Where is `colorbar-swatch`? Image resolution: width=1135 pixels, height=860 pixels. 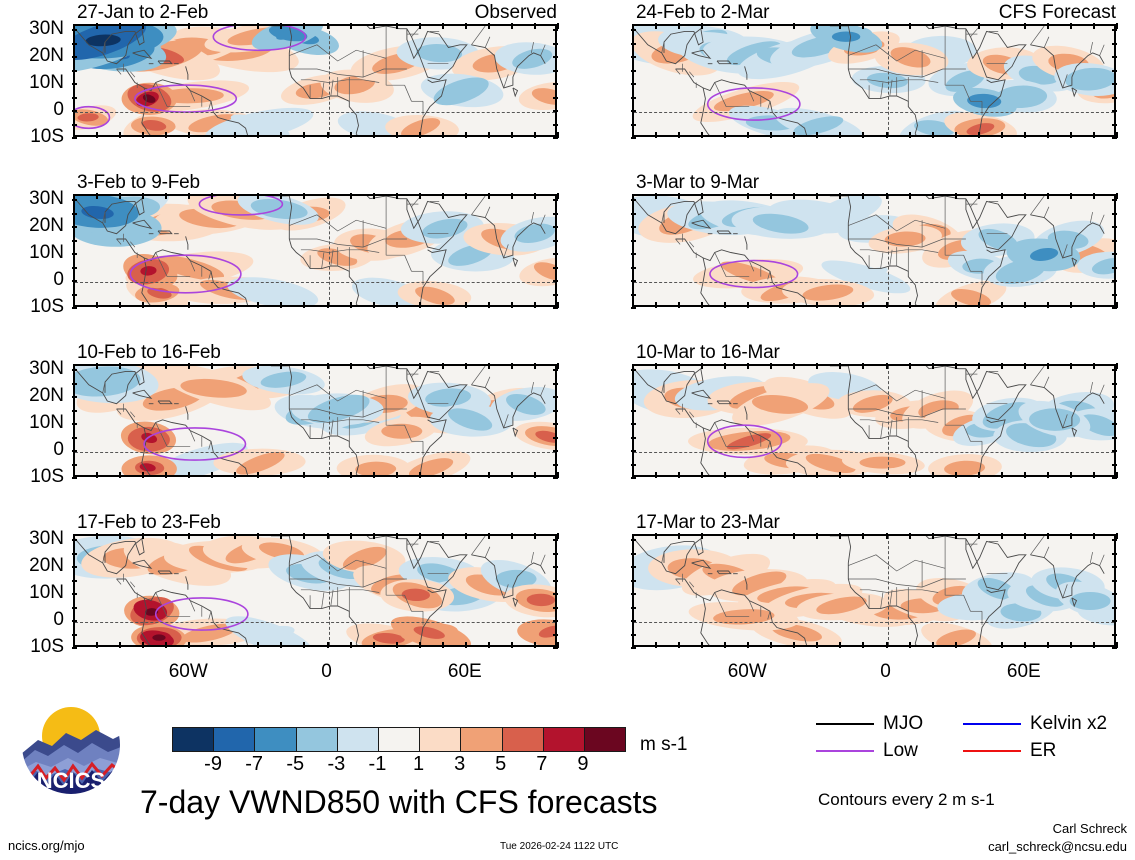
colorbar-swatch is located at coordinates (317, 739).